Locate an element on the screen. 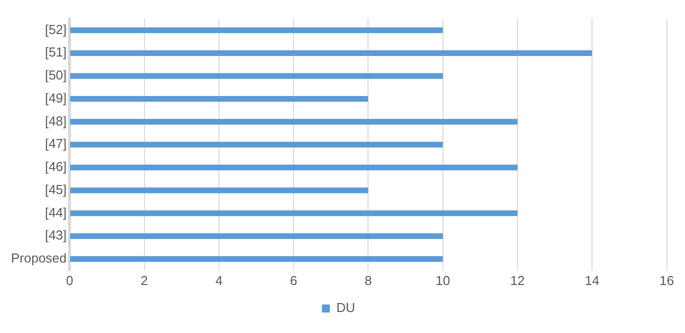 The height and width of the screenshot is (333, 685). legend-label: DU is located at coordinates (346, 308).